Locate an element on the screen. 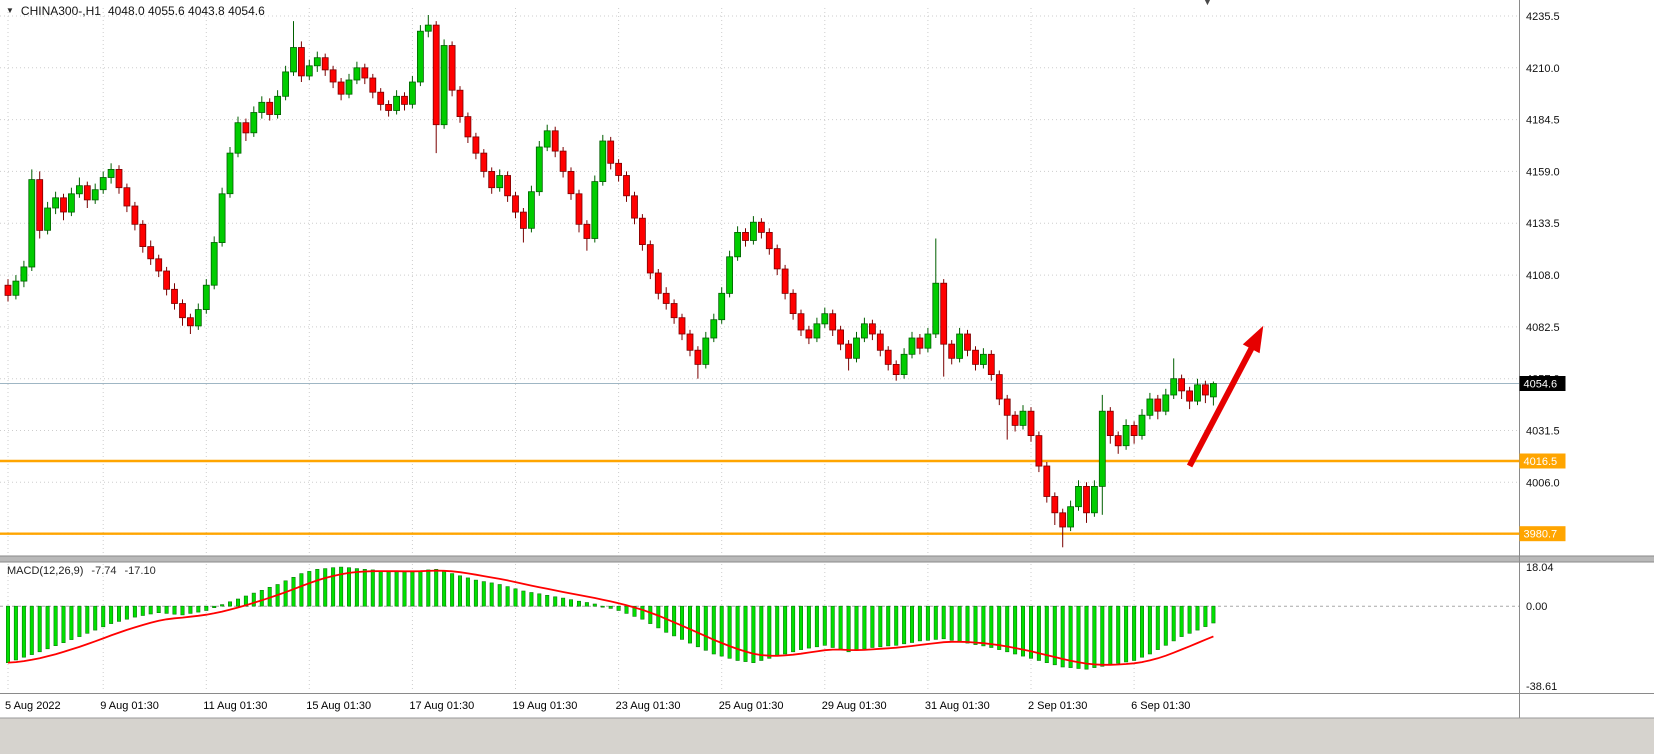 The width and height of the screenshot is (1654, 754). svg-text: 4133.5 is located at coordinates (1543, 224).